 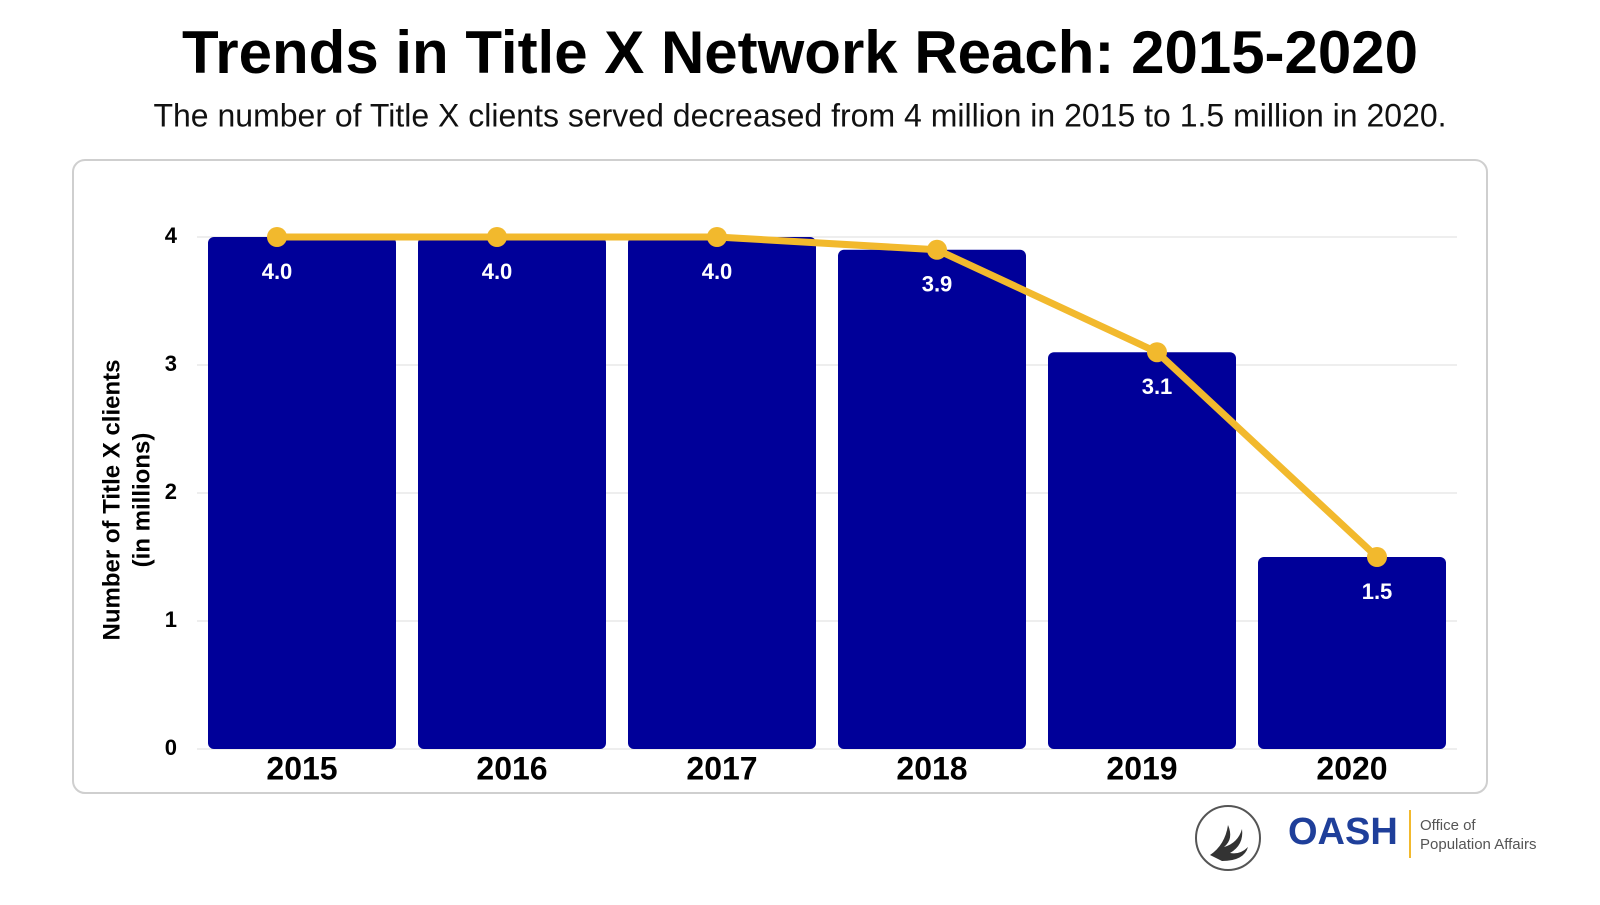 I want to click on y-tick-label: 1, so click(x=171, y=619).